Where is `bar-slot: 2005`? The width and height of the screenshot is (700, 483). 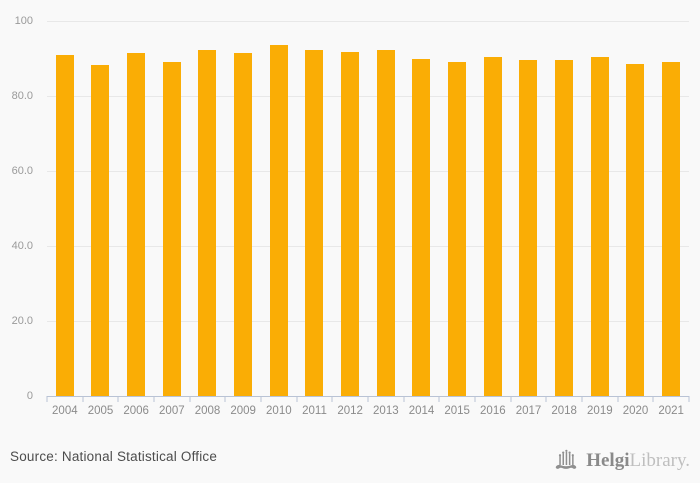 bar-slot: 2005 is located at coordinates (101, 219).